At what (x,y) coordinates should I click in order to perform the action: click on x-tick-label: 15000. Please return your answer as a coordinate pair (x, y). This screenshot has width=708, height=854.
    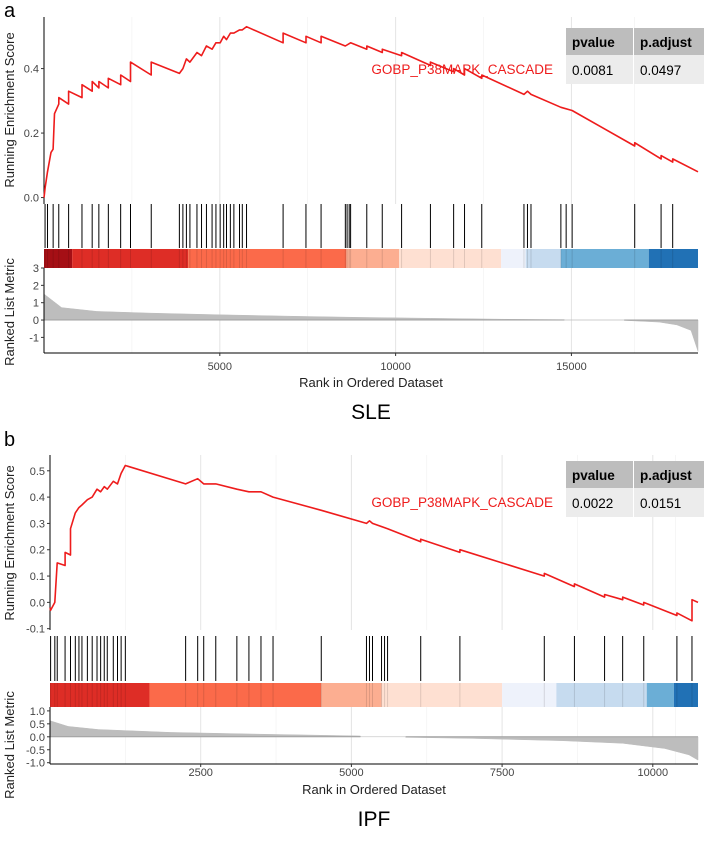
    Looking at the image, I should click on (571, 367).